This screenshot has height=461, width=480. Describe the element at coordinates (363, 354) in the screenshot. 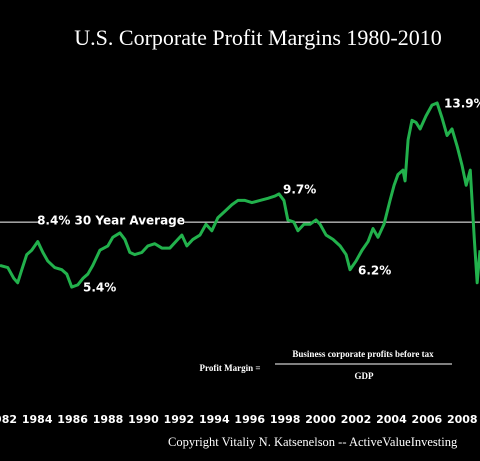

I see `formula-numerator: Business corporate profits before tax` at that location.